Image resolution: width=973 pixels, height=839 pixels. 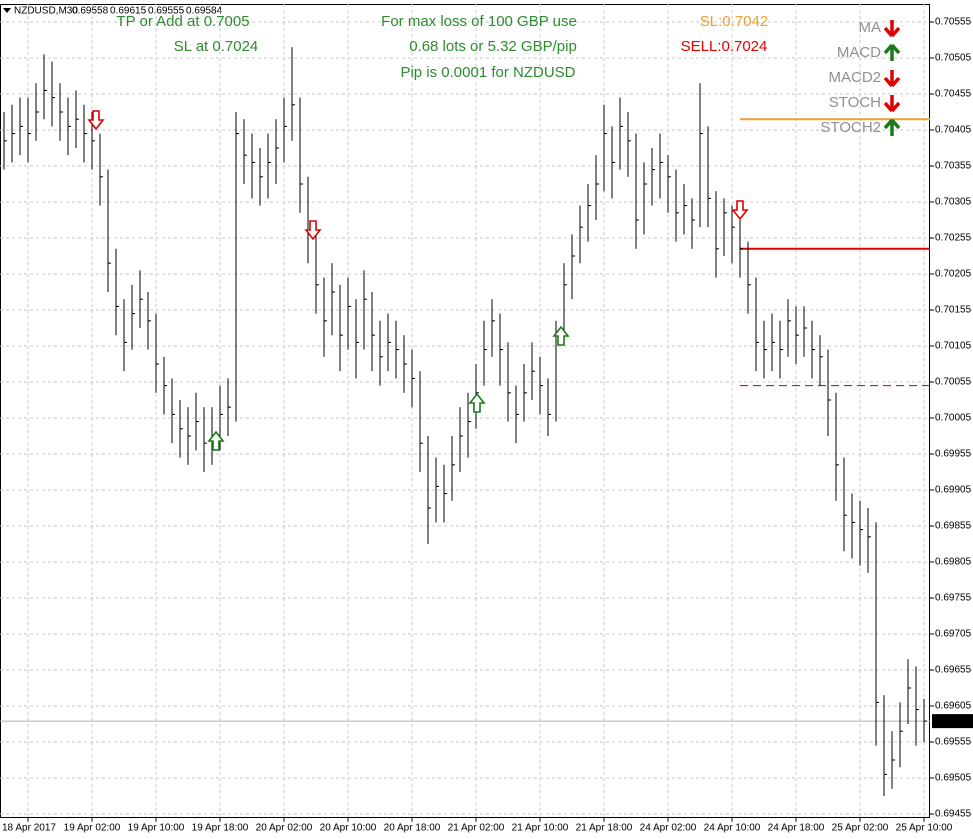 What do you see at coordinates (220, 828) in the screenshot?
I see `x-tick-label: 19 Apr 18:00` at bounding box center [220, 828].